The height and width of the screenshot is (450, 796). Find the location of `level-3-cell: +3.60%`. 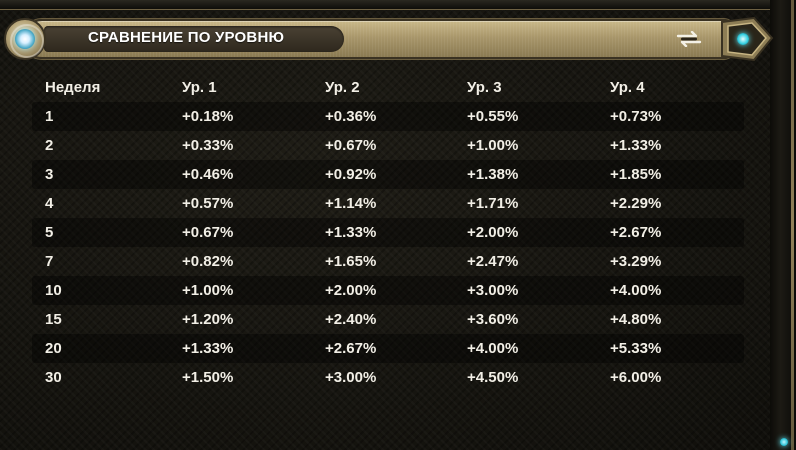

level-3-cell: +3.60% is located at coordinates (493, 319).